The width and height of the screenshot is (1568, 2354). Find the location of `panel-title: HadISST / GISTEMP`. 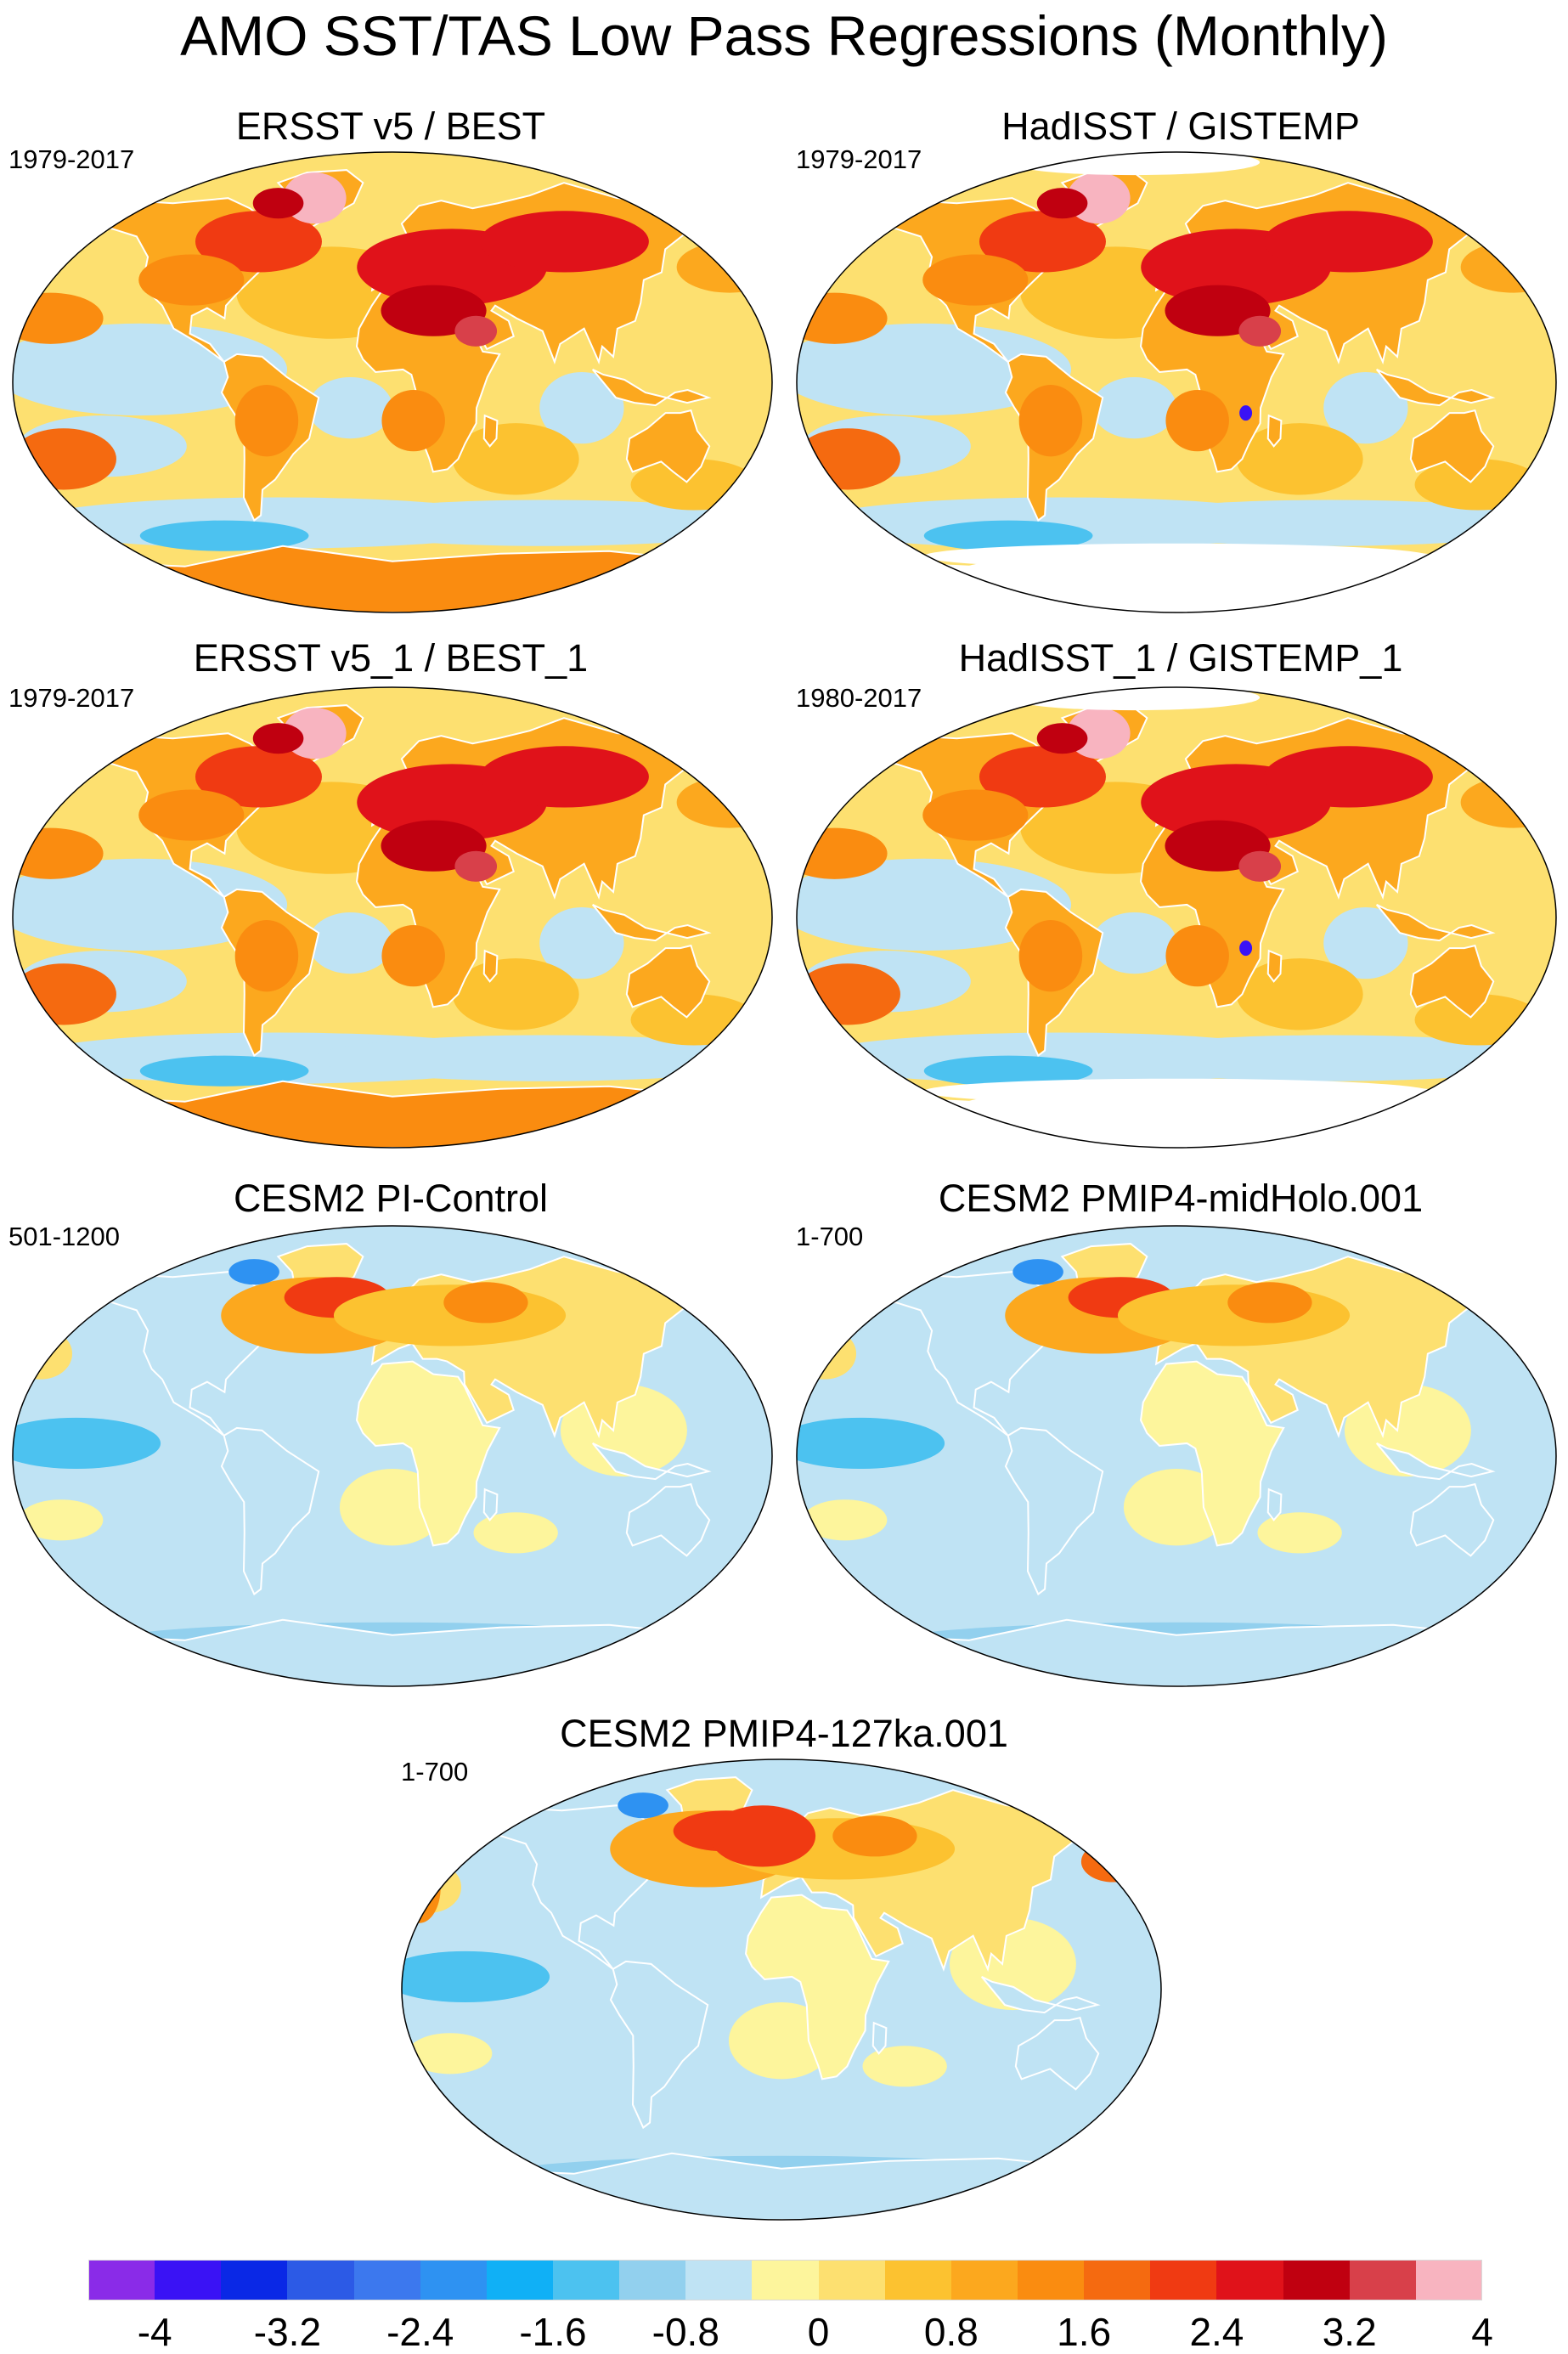

panel-title: HadISST / GISTEMP is located at coordinates (1181, 126).